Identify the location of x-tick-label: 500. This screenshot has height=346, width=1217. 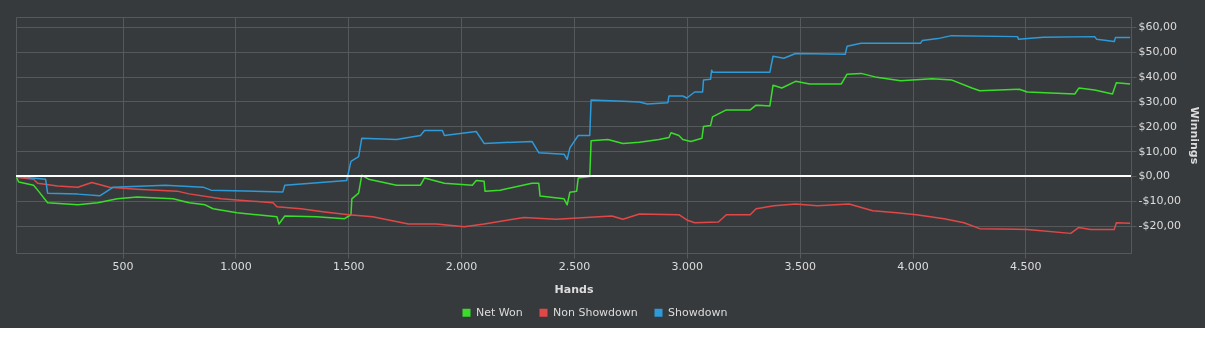
(123, 266).